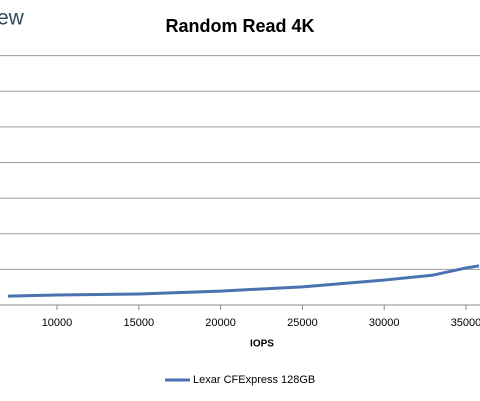  What do you see at coordinates (262, 344) in the screenshot?
I see `x-axis-label: IOPS` at bounding box center [262, 344].